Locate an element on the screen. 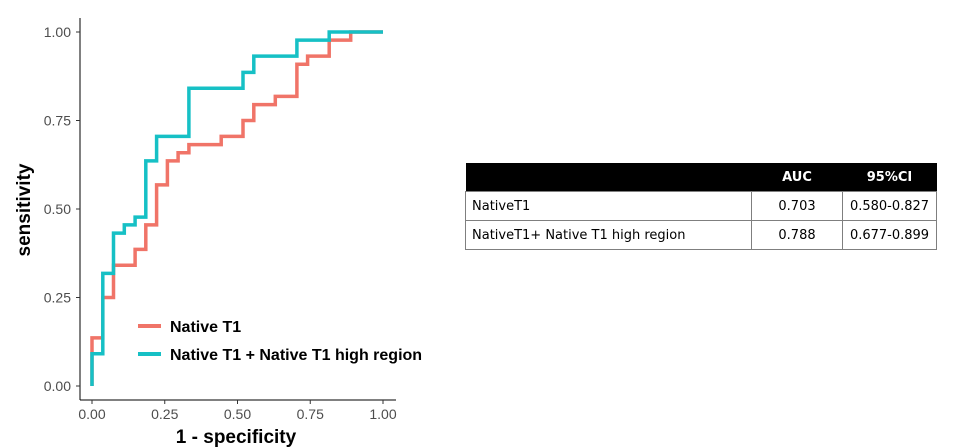 The width and height of the screenshot is (961, 448). row-auc: 0.788 is located at coordinates (797, 235).